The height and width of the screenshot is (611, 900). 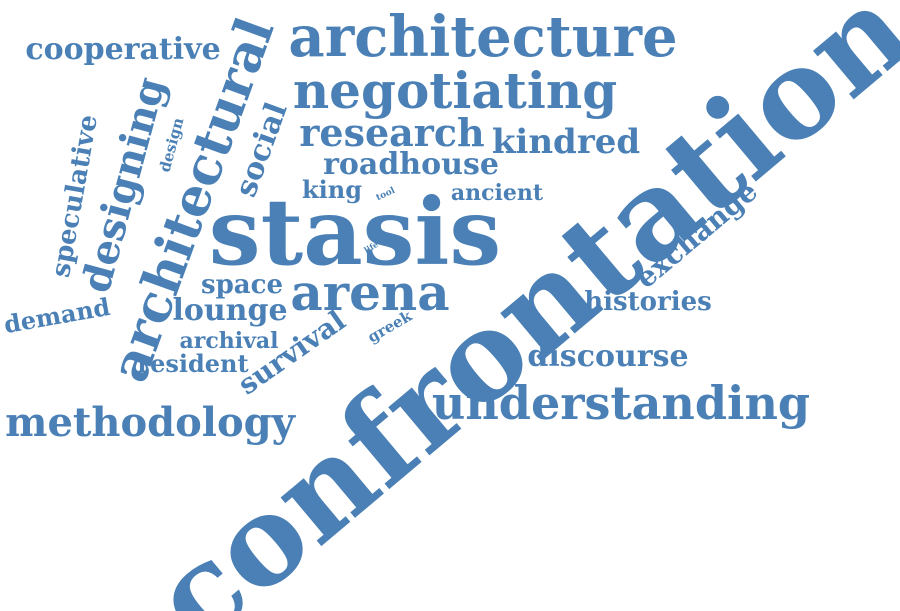 What do you see at coordinates (392, 132) in the screenshot?
I see `word-research: research` at bounding box center [392, 132].